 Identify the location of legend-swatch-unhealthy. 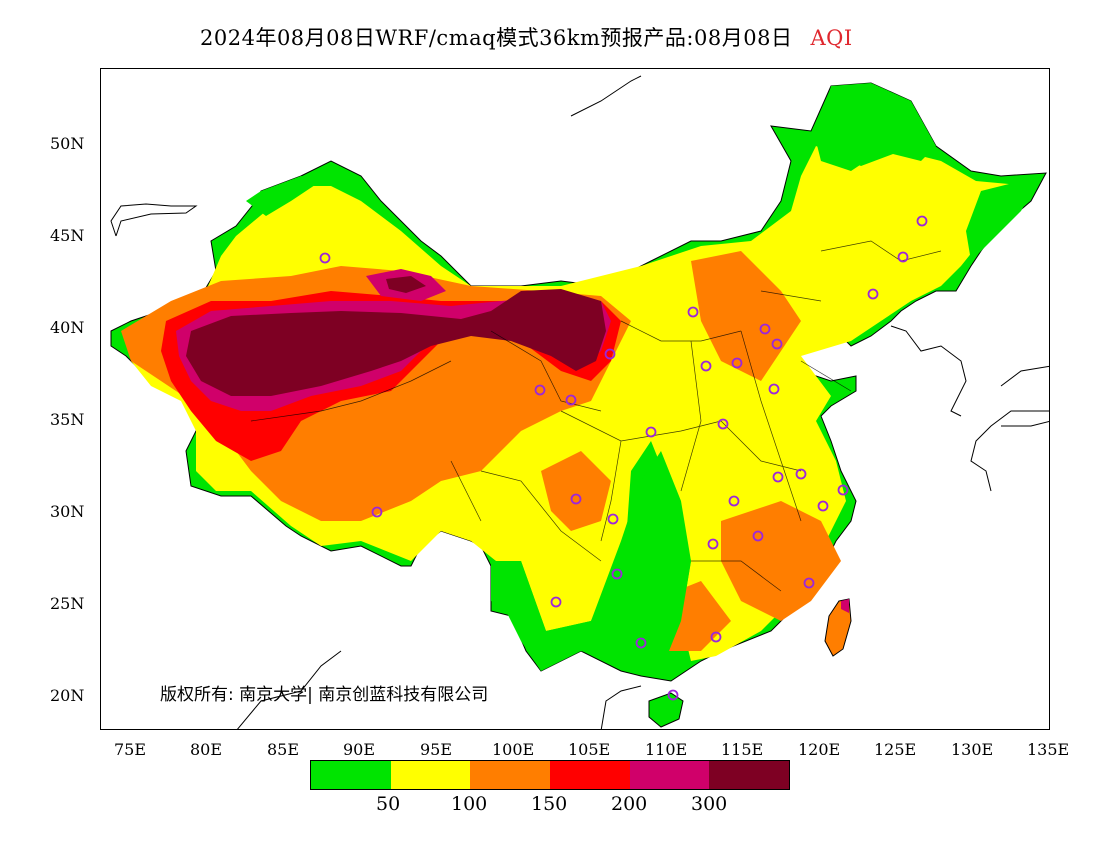
(590, 775).